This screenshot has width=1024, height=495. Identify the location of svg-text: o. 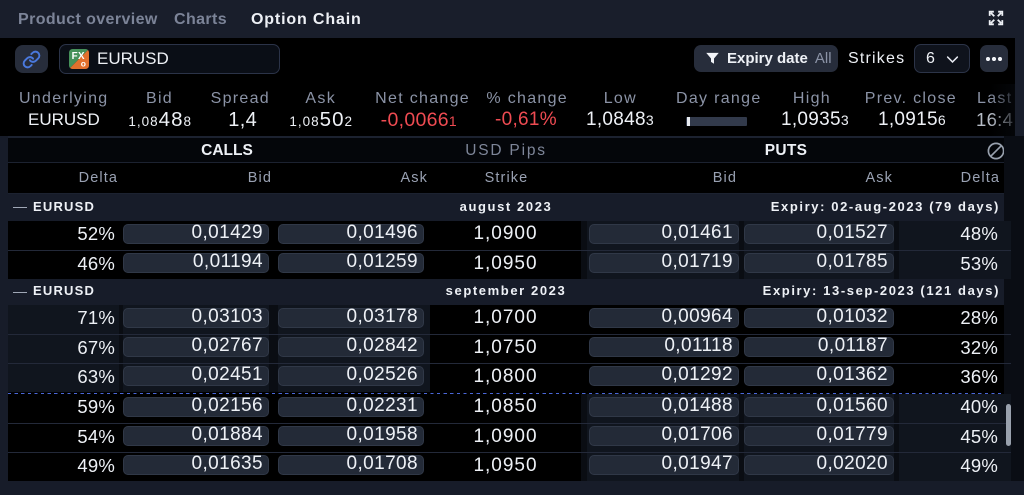
(83, 64).